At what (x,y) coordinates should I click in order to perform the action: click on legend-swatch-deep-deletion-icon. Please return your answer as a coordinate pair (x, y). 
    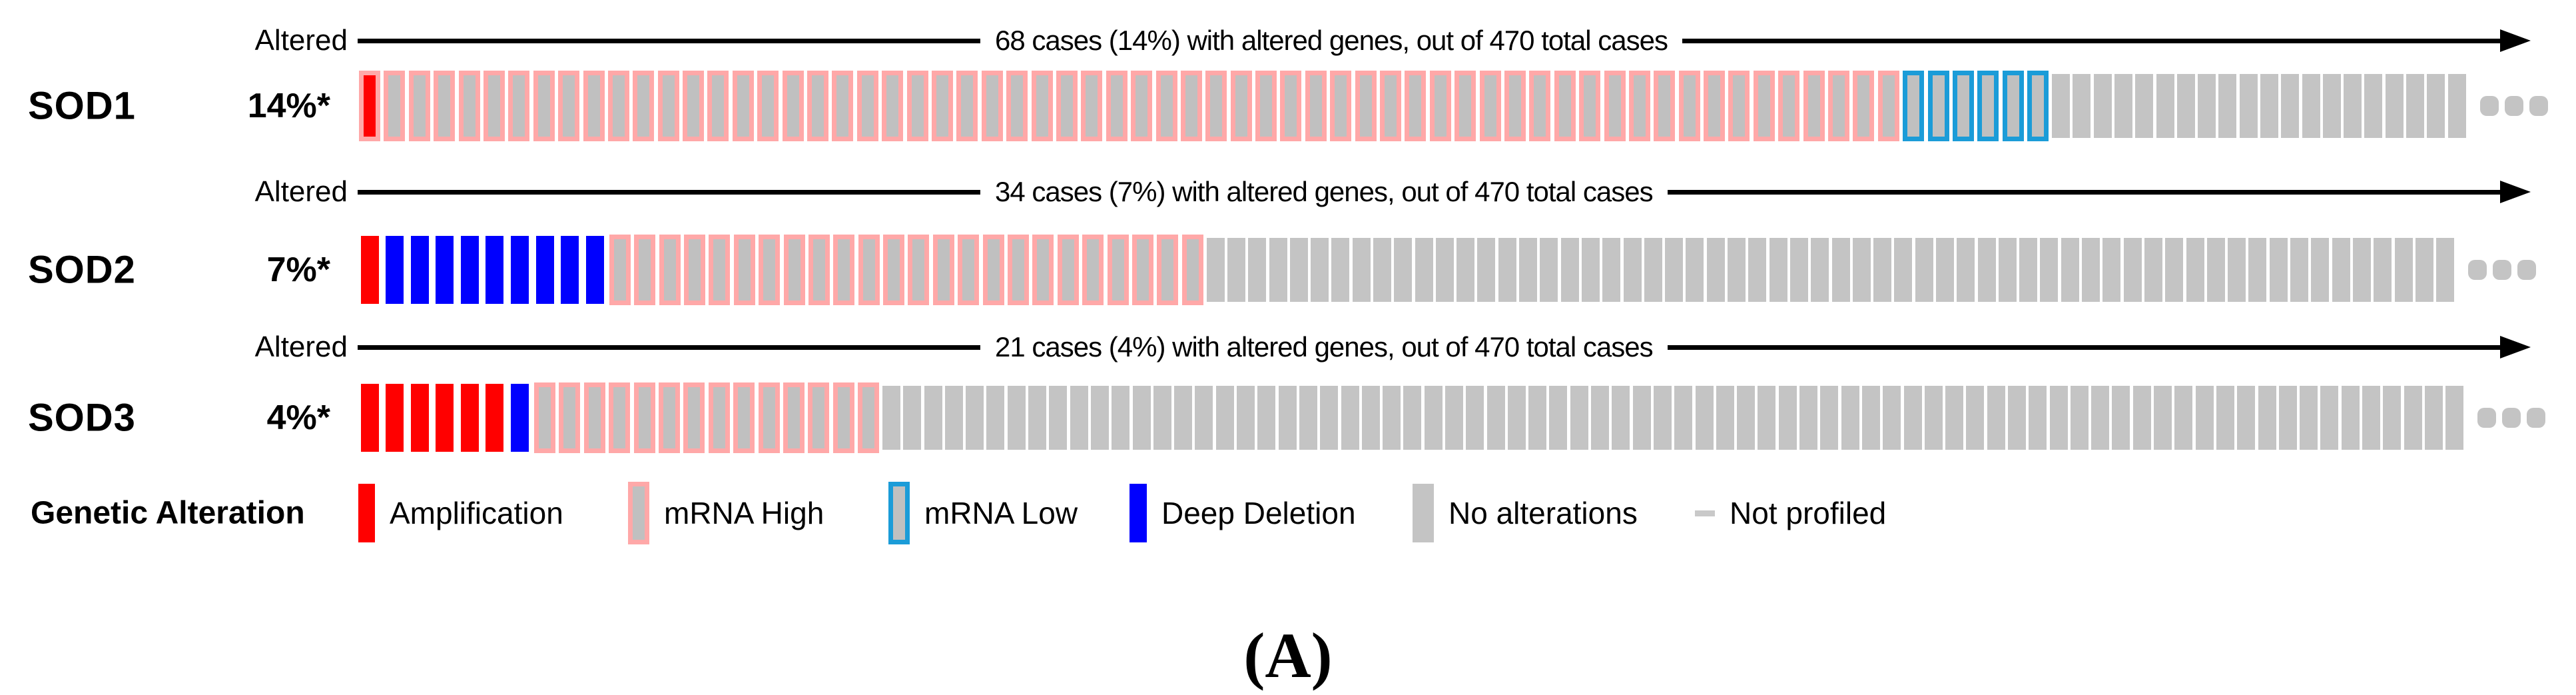
    Looking at the image, I should click on (1138, 513).